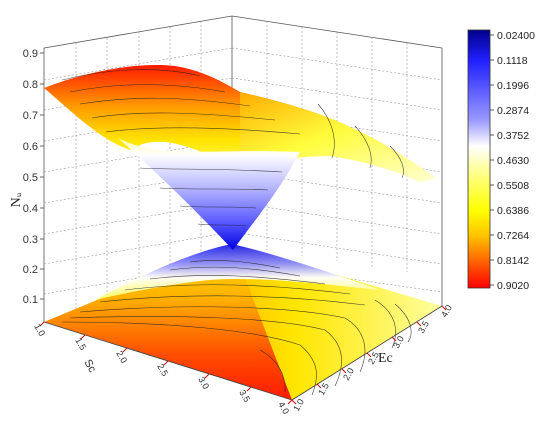  Describe the element at coordinates (30, 270) in the screenshot. I see `z-tick: 0.2` at that location.